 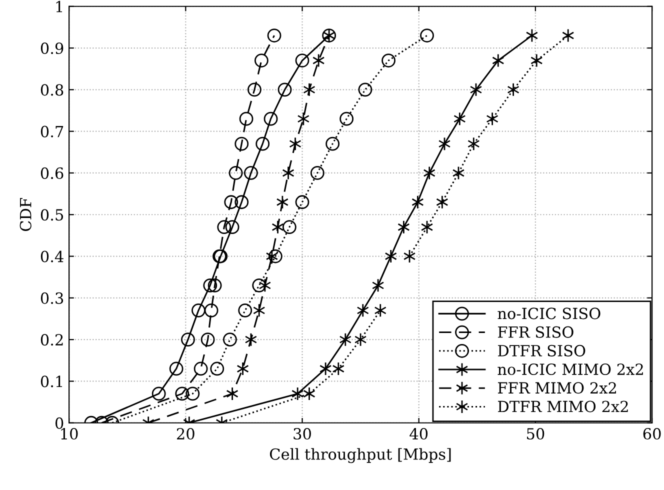 What do you see at coordinates (419, 434) in the screenshot?
I see `x-tick-label: 40` at bounding box center [419, 434].